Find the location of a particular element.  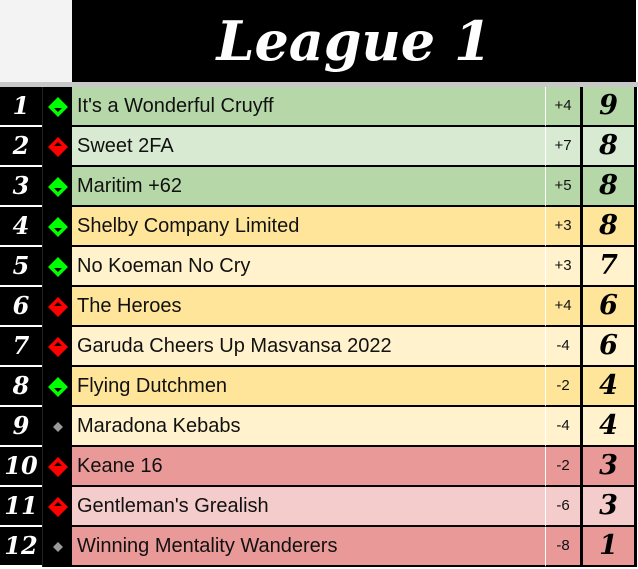

table-row: 1 It's a Wonderful Cruyff +4 9 is located at coordinates (318, 107).